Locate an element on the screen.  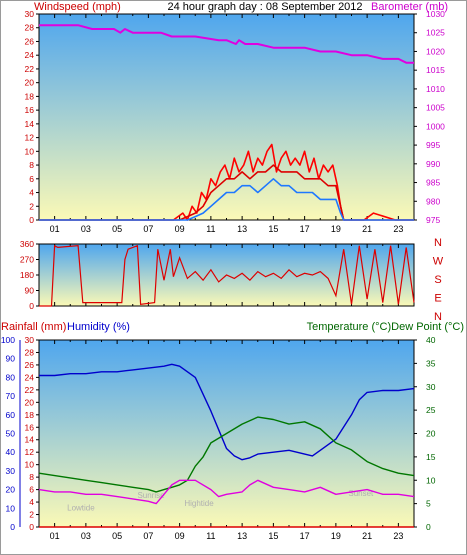
rainfall-tick-label: 4 is located at coordinates (31, 502).